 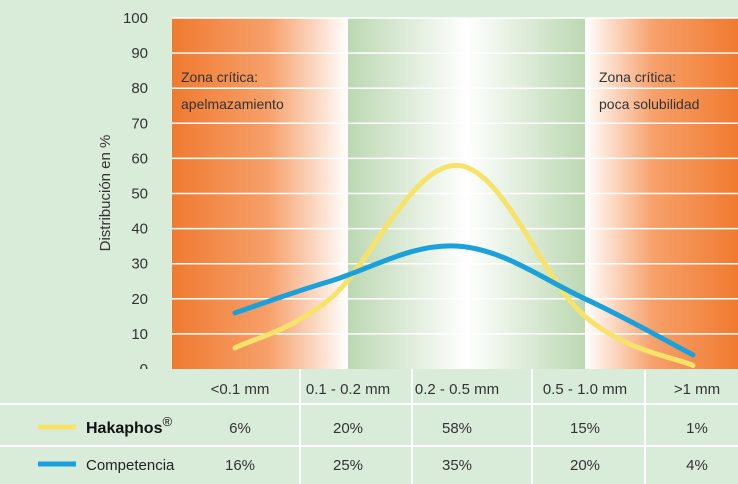 I want to click on legend-label-hakaphos: Hakaphos®, so click(x=129, y=425).